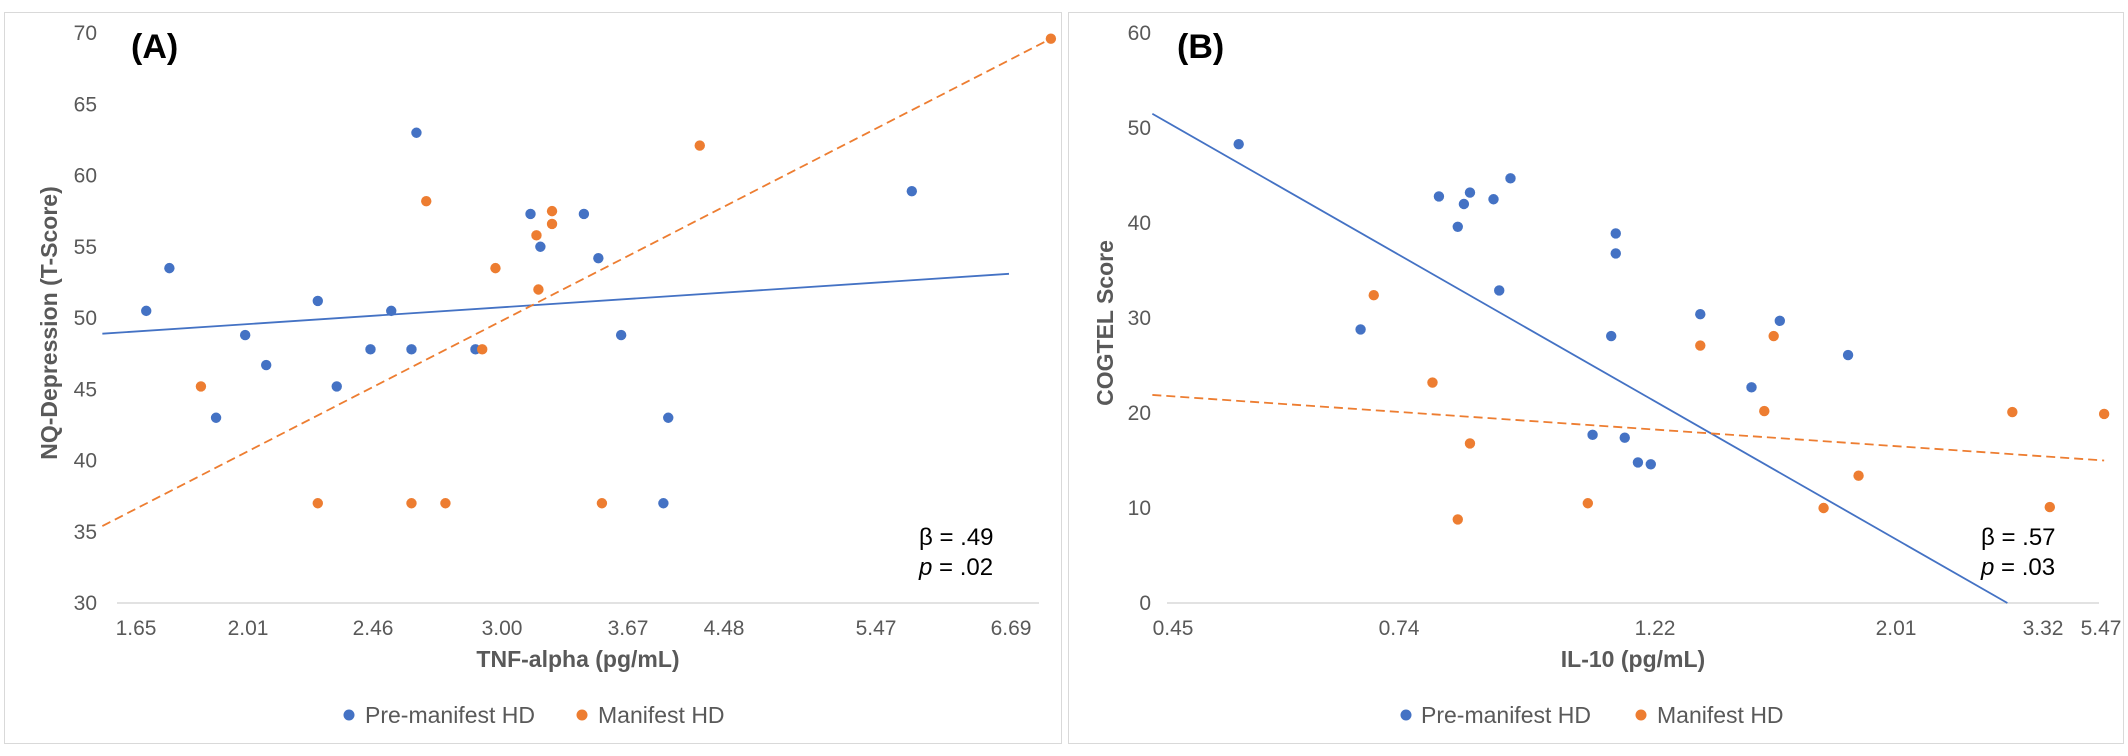  Describe the element at coordinates (1139, 128) in the screenshot. I see `y-tick-label-b-5: 50` at that location.